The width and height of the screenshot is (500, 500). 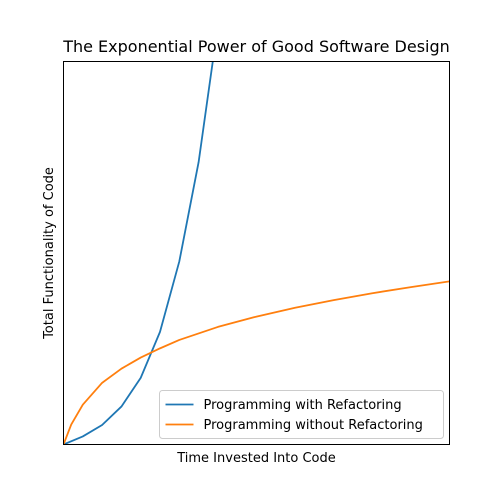 I want to click on legend-label-1: Programming with Refactoring, so click(x=303, y=405).